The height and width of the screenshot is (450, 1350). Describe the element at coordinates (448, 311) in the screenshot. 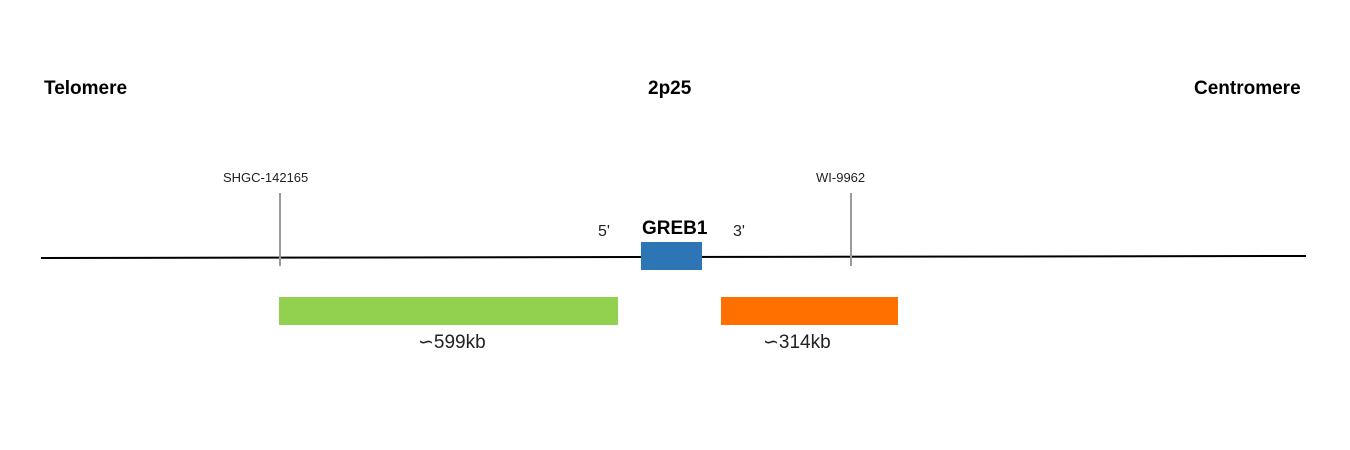

I see `region-bar-telomeric` at that location.